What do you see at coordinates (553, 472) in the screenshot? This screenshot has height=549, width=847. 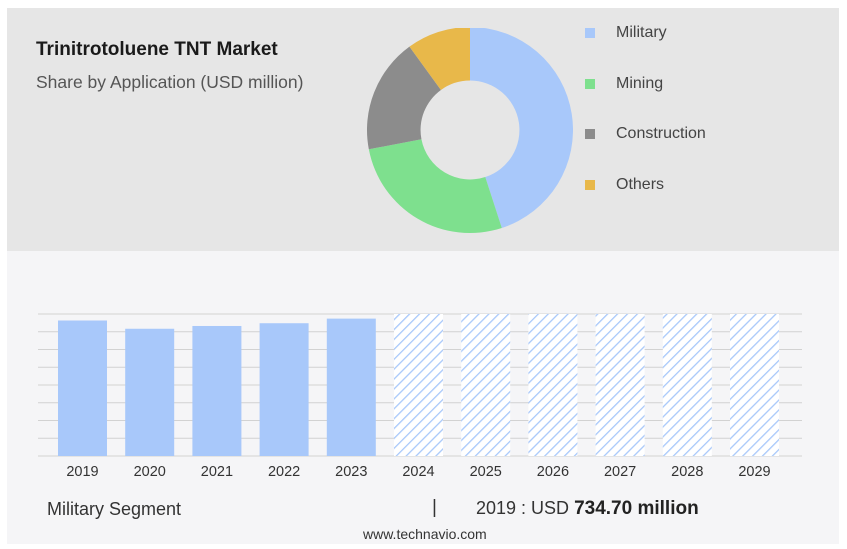 I see `x-tick-2026: 2026` at bounding box center [553, 472].